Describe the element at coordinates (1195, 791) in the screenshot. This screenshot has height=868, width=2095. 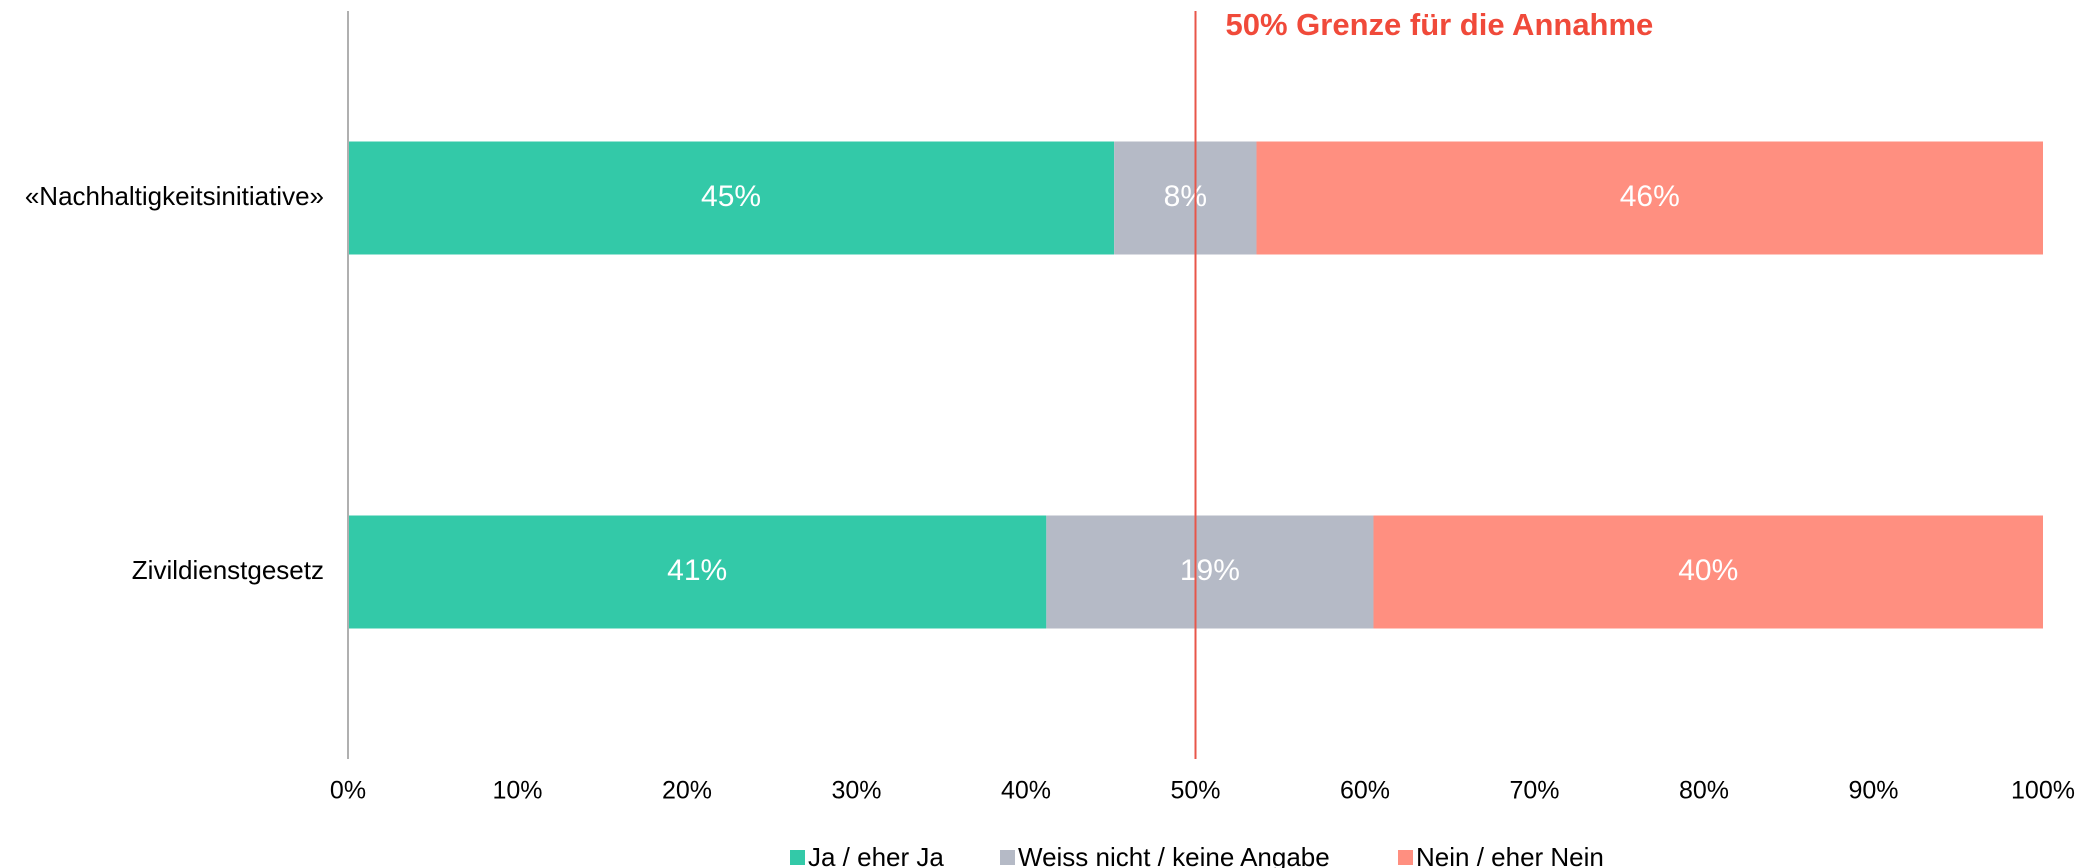
I see `x-tick-label: 50%` at that location.